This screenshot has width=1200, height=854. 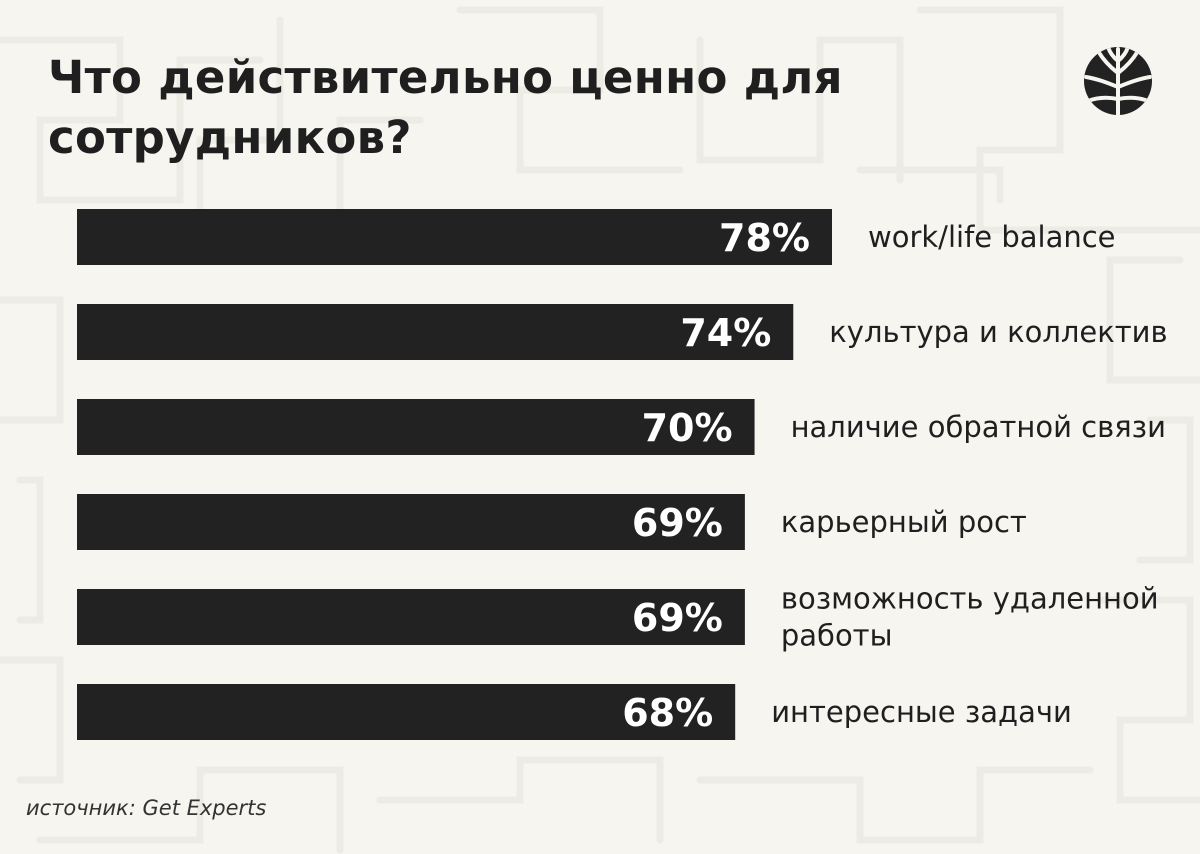 I want to click on page-title: Что действительно ценно для сотрудников?, so click(x=445, y=107).